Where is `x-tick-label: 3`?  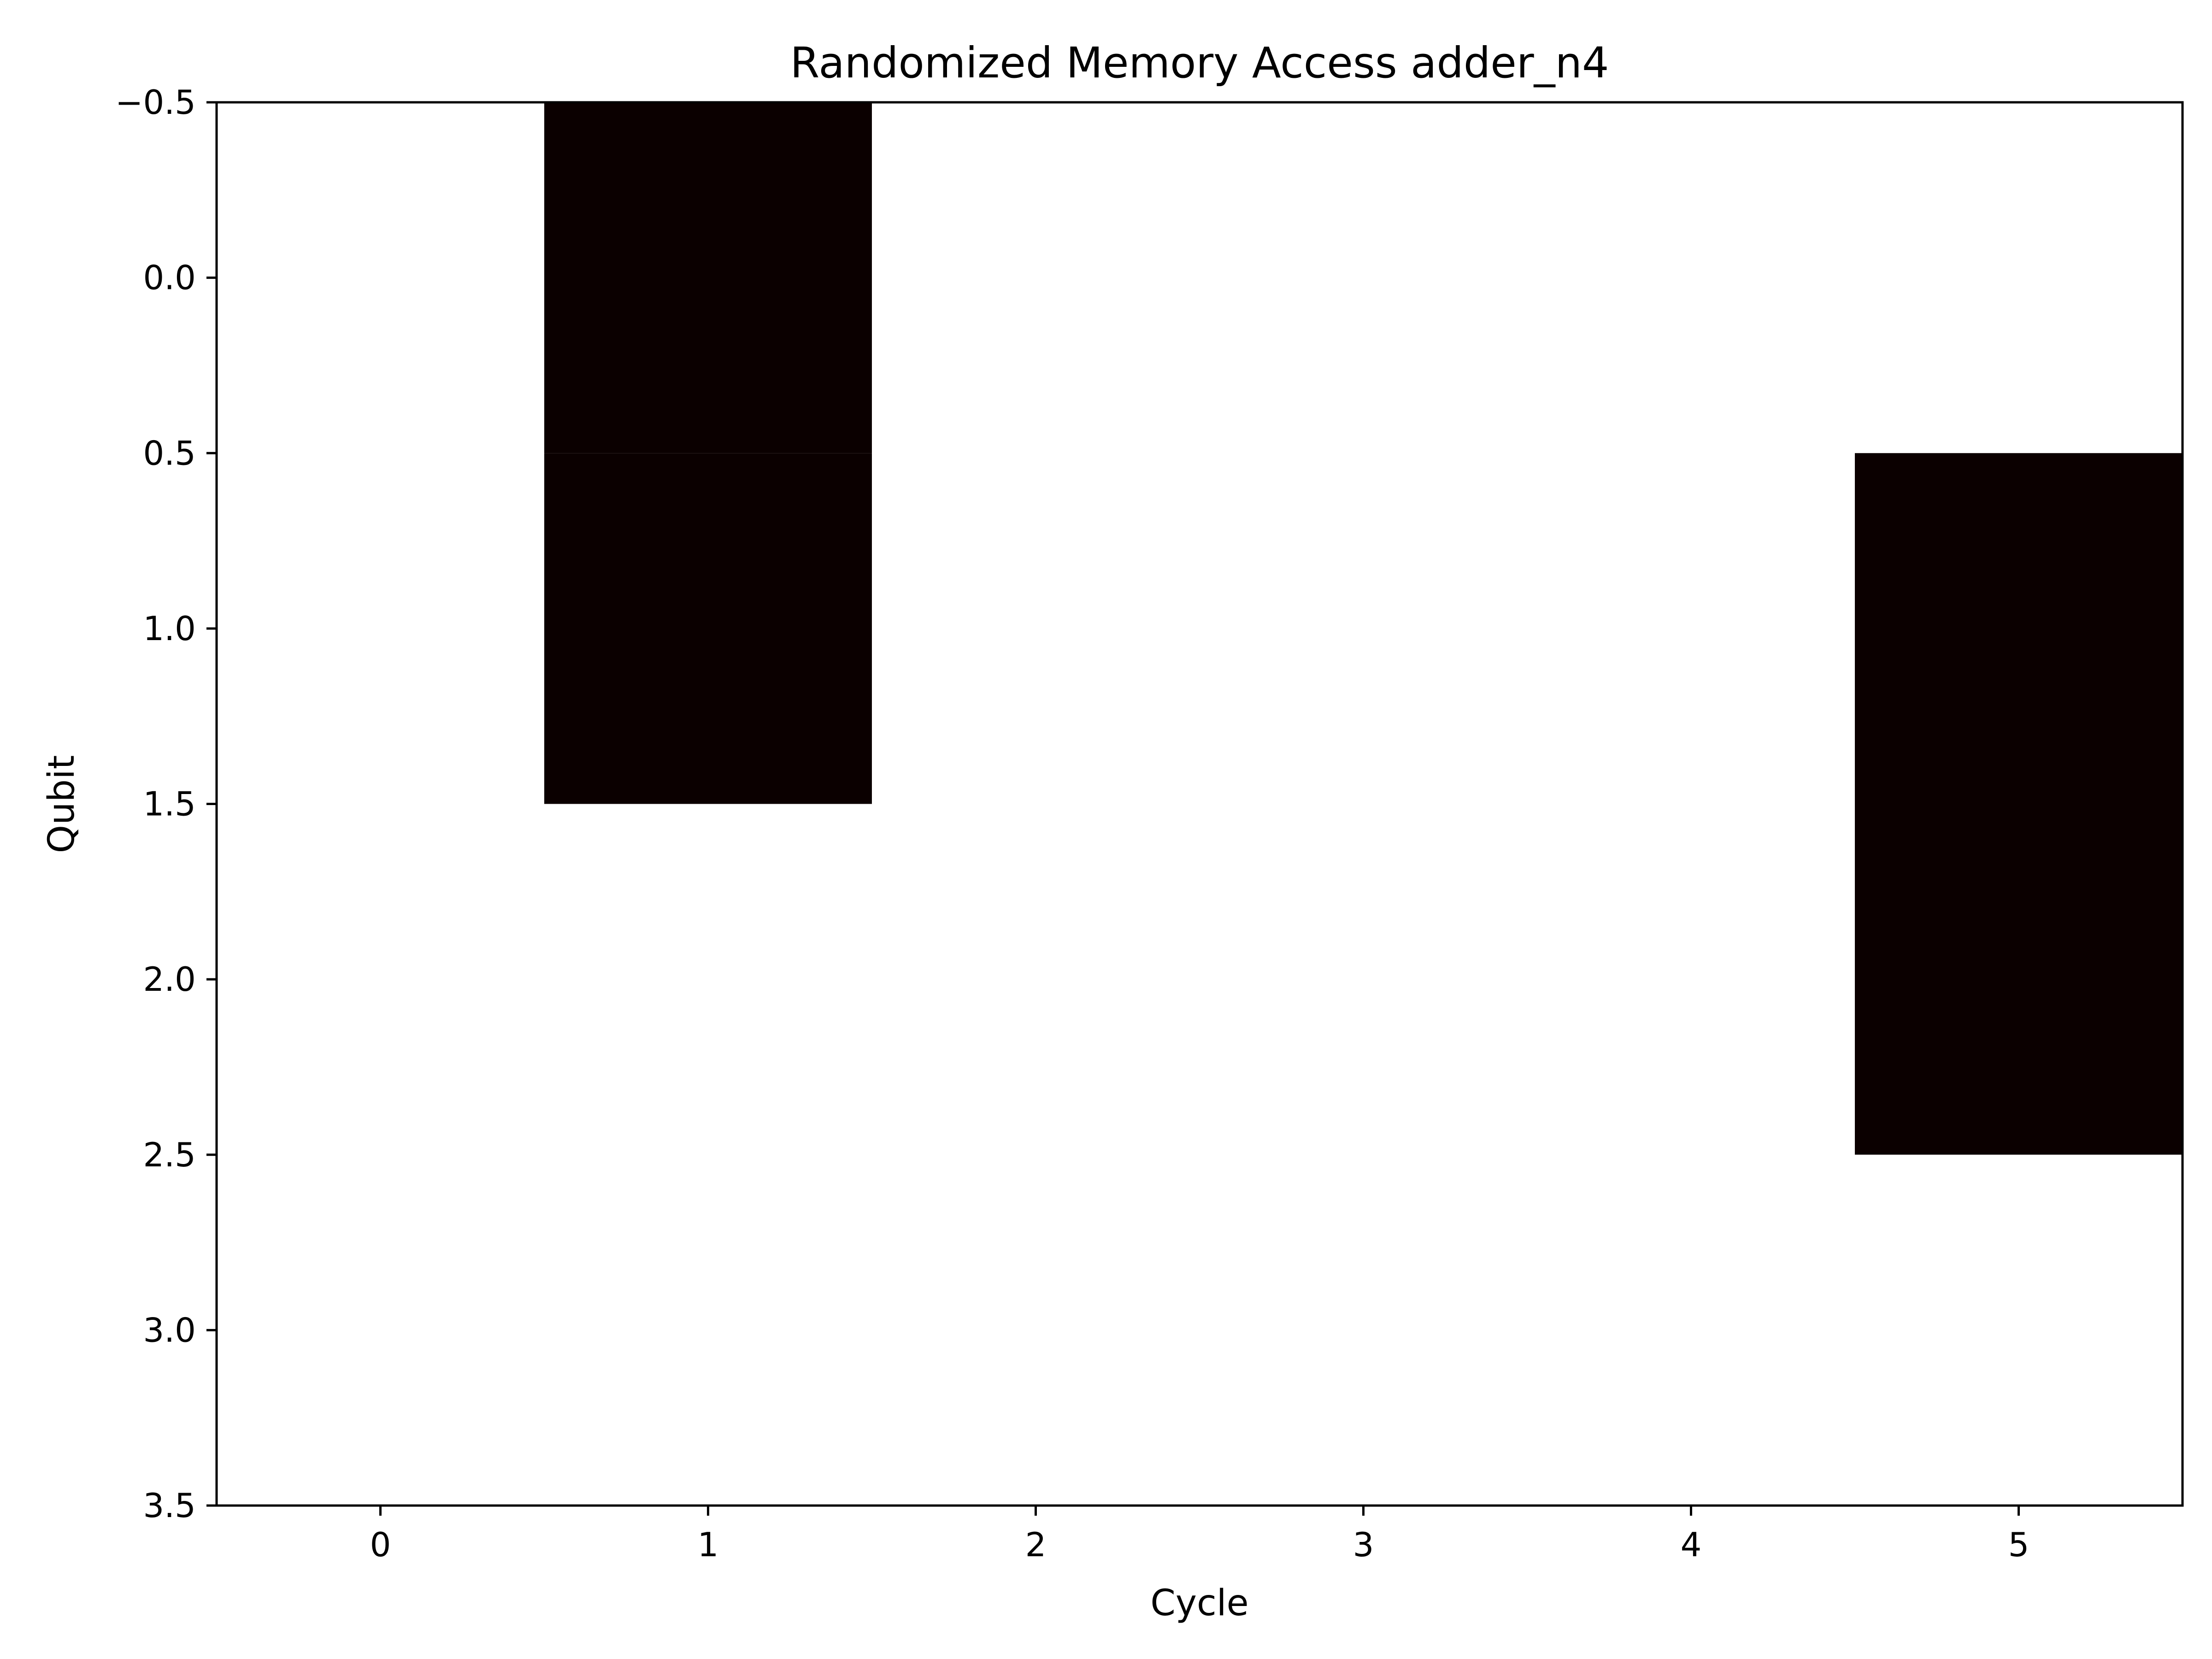
x-tick-label: 3 is located at coordinates (1363, 1544).